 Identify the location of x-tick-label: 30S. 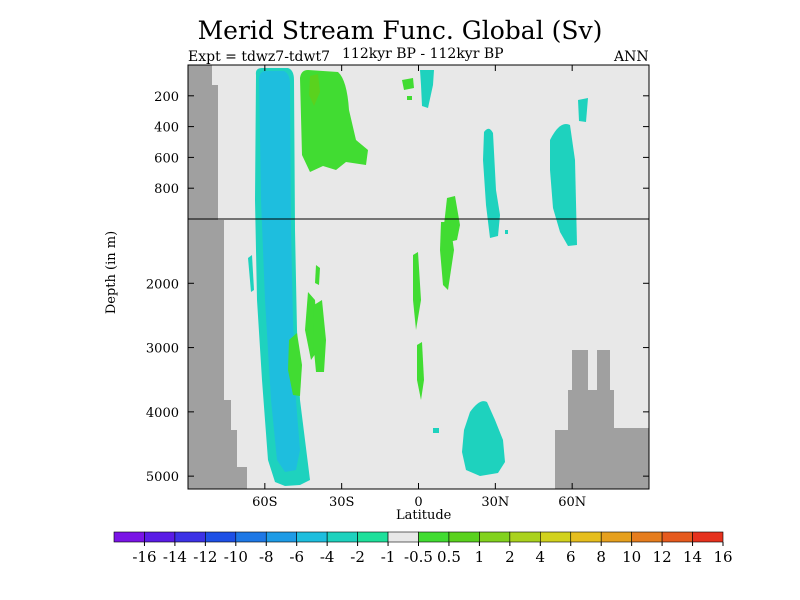
(341, 502).